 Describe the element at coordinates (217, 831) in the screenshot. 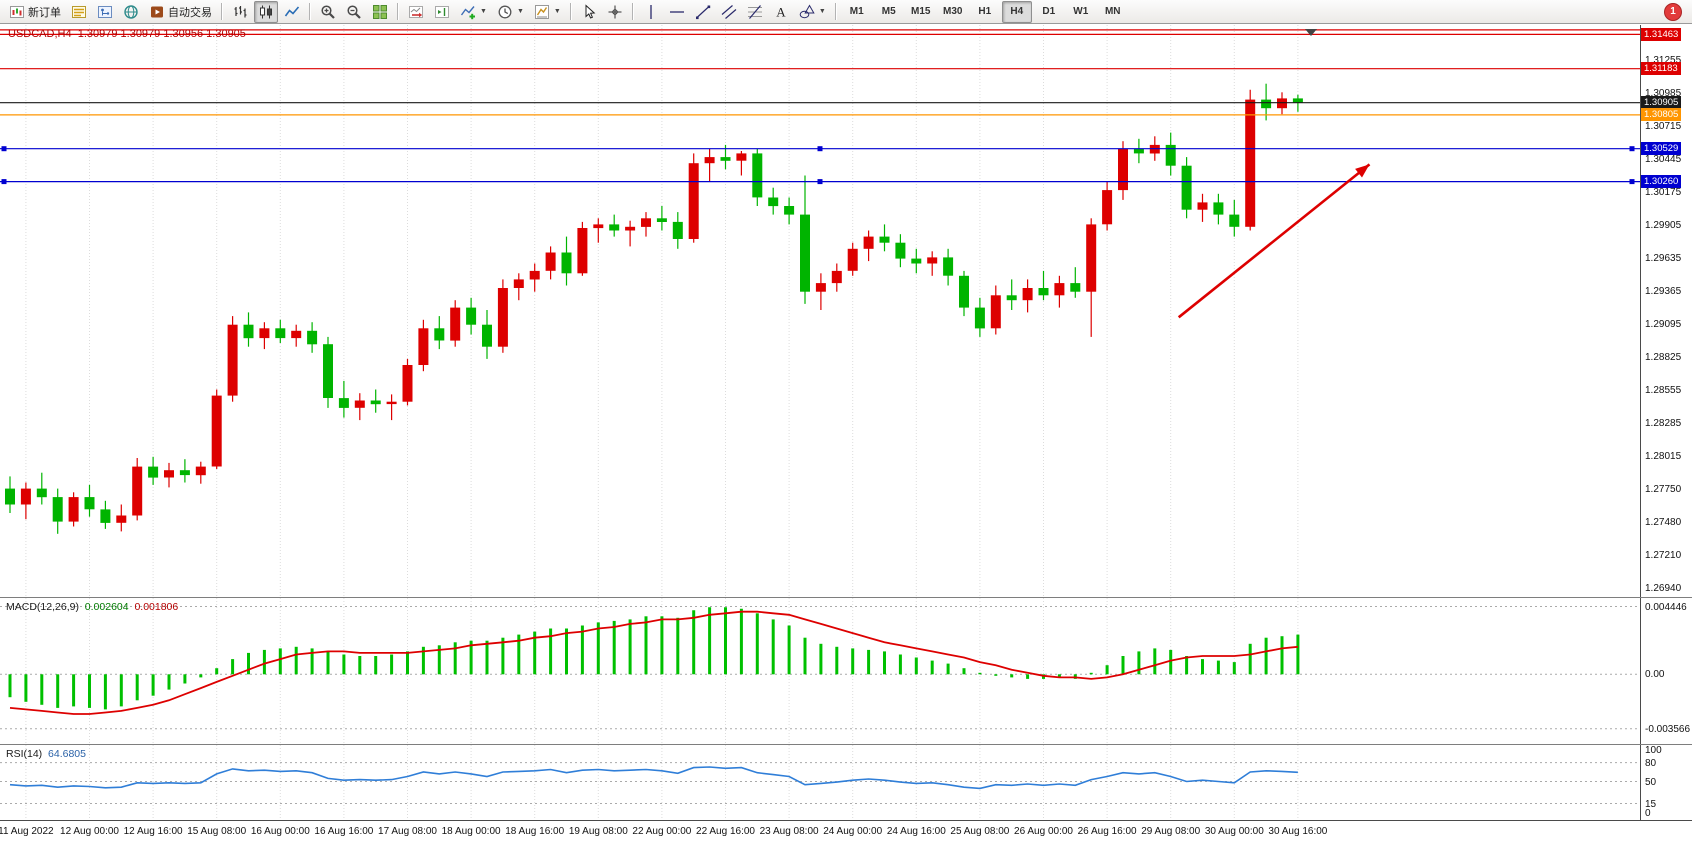

I see `time-label: 15 Aug 08:00` at that location.